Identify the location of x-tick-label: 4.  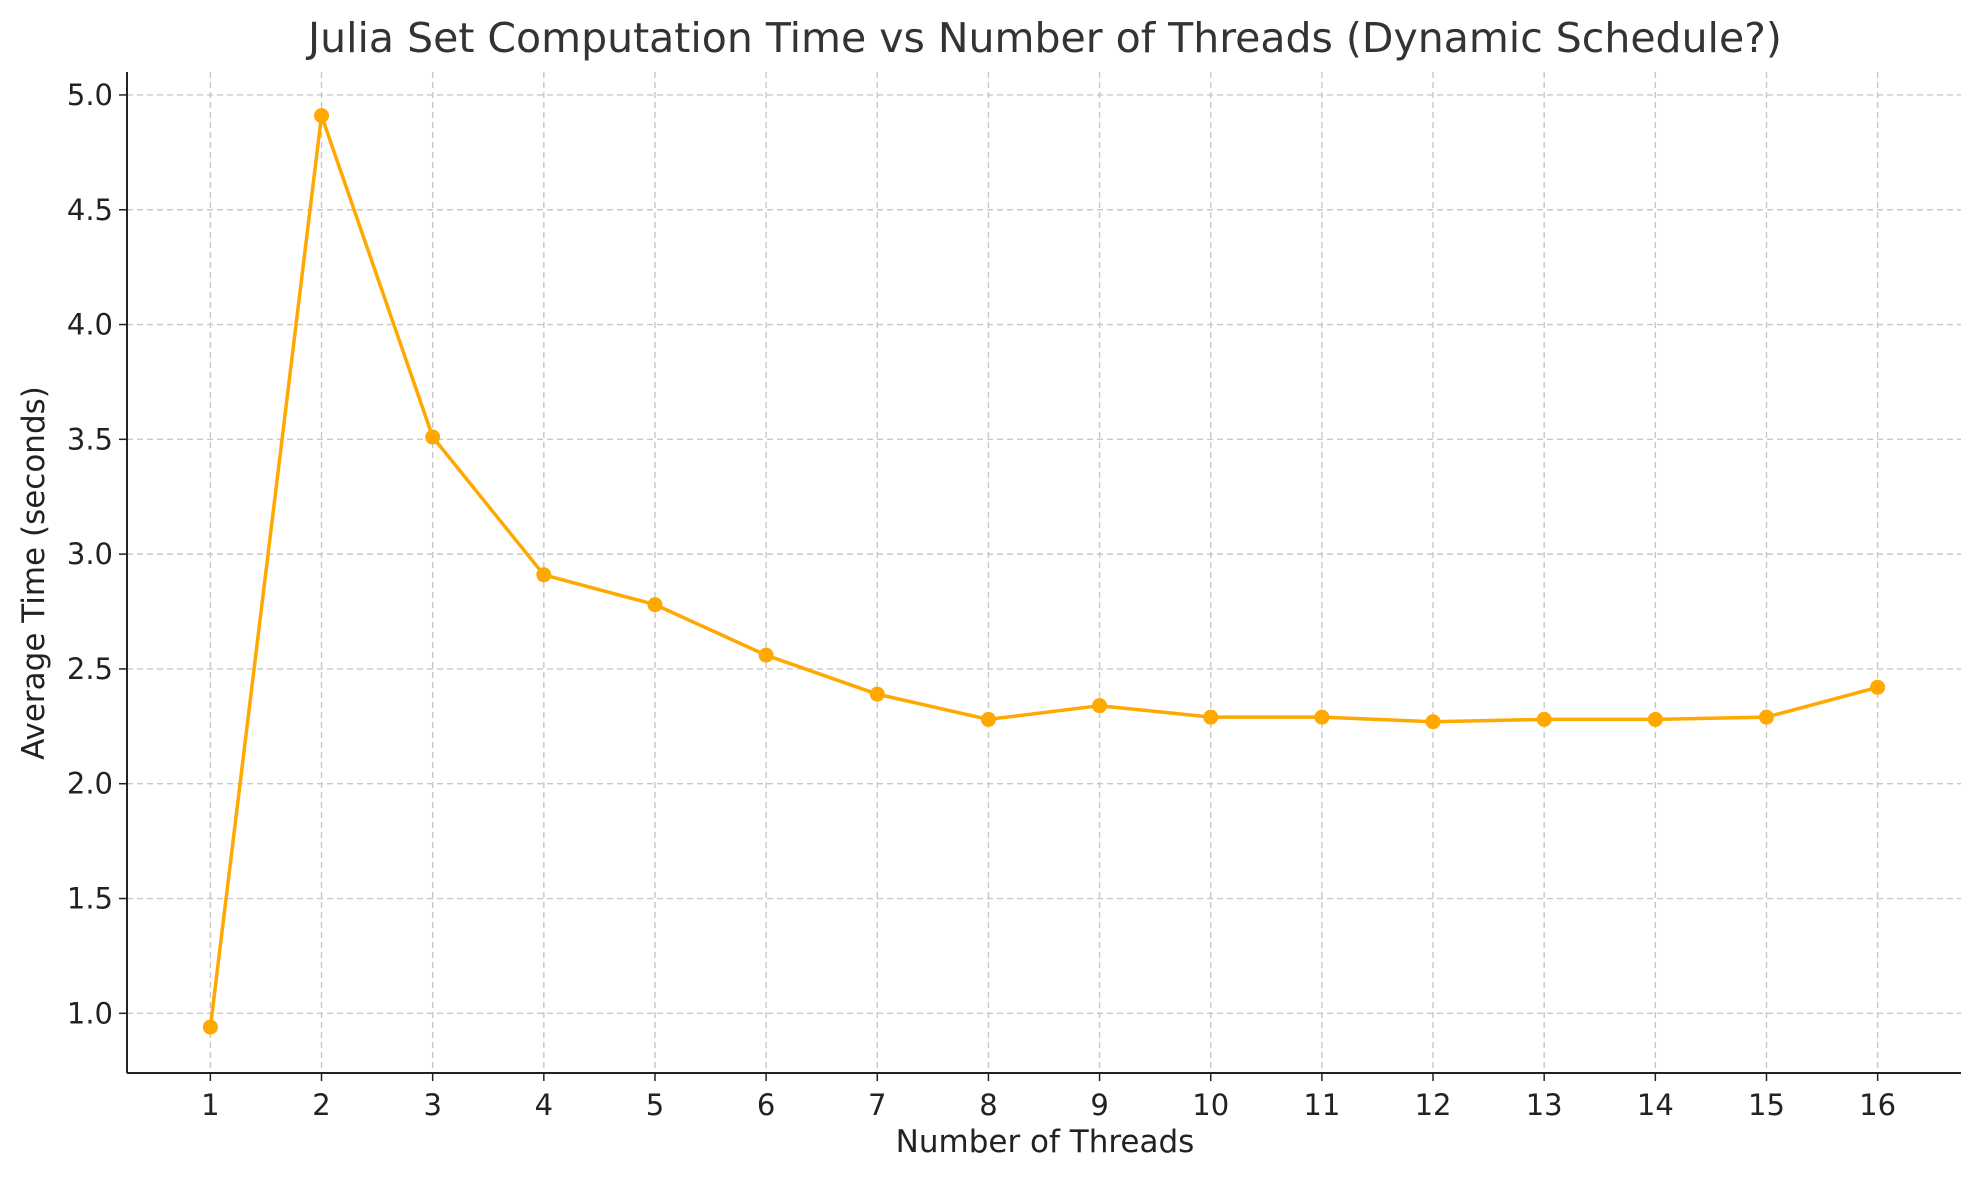
(544, 1105).